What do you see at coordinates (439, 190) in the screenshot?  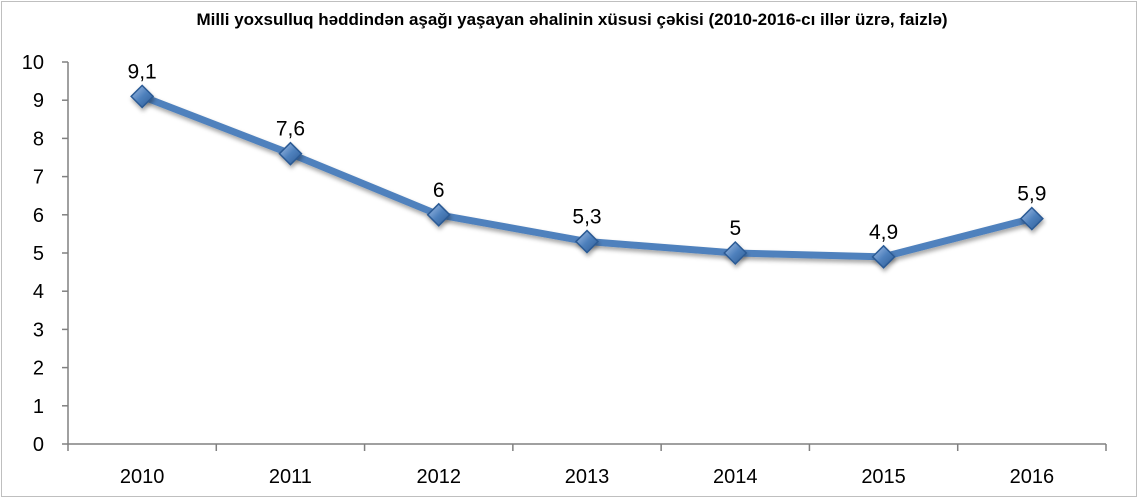 I see `data-label: 6` at bounding box center [439, 190].